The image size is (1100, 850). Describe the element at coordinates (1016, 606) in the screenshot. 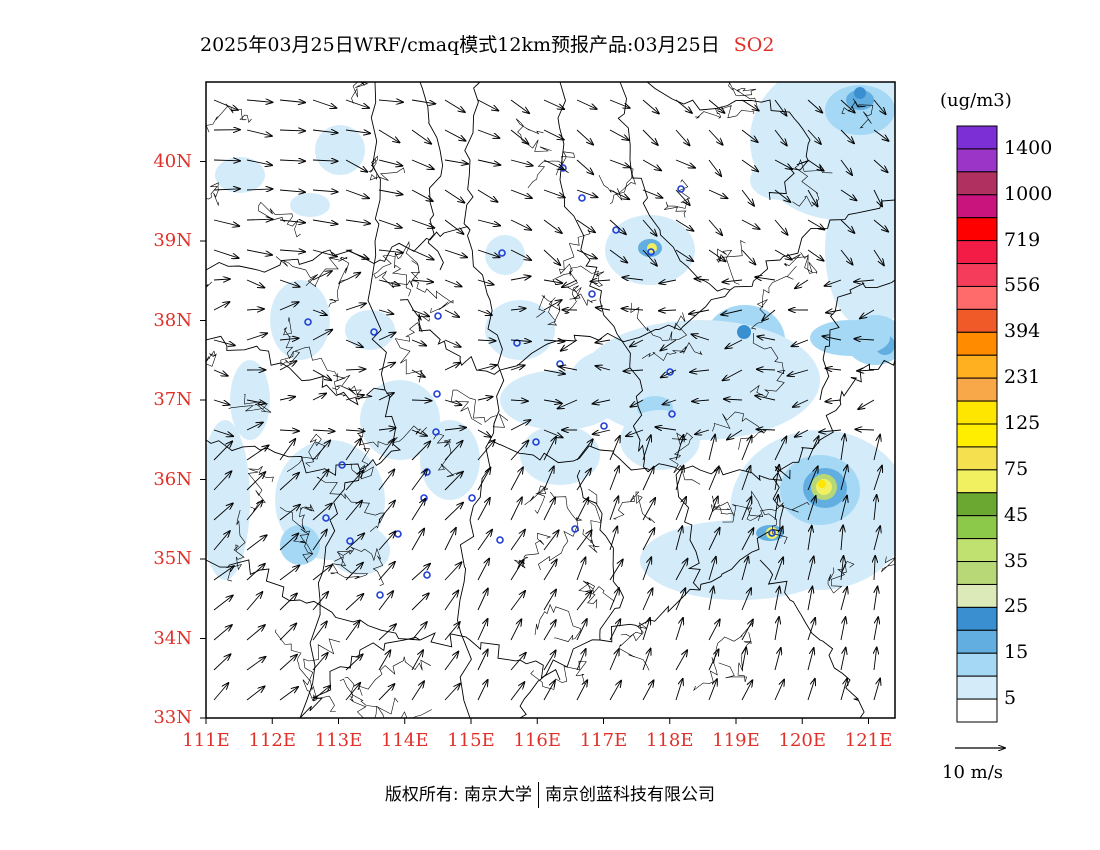

I see `legend-label-25: 25` at that location.